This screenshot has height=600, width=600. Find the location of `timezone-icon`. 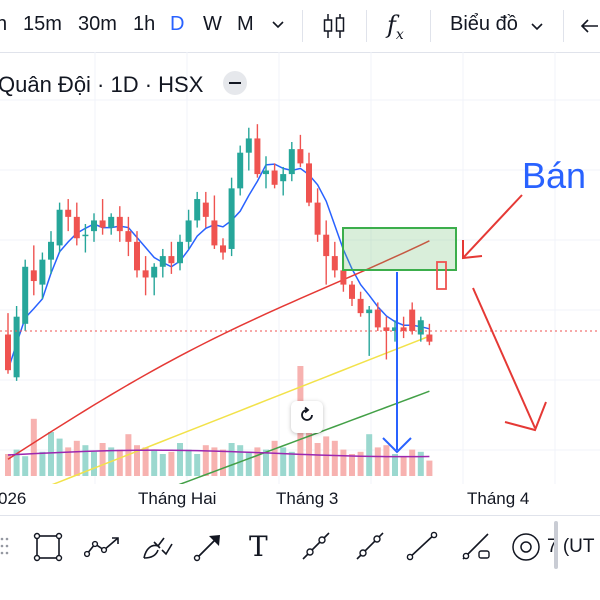

timezone-icon is located at coordinates (526, 549).